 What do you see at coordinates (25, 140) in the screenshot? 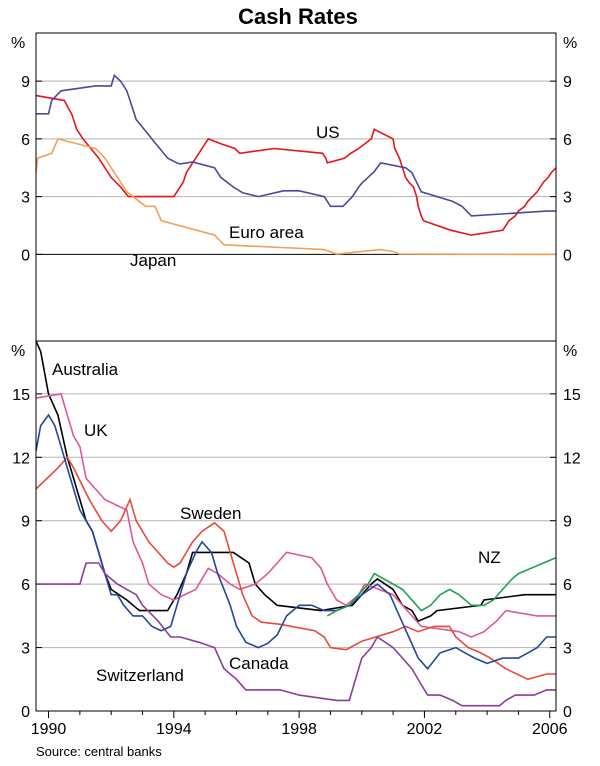
I see `y-tick-left-top-6: 6` at bounding box center [25, 140].